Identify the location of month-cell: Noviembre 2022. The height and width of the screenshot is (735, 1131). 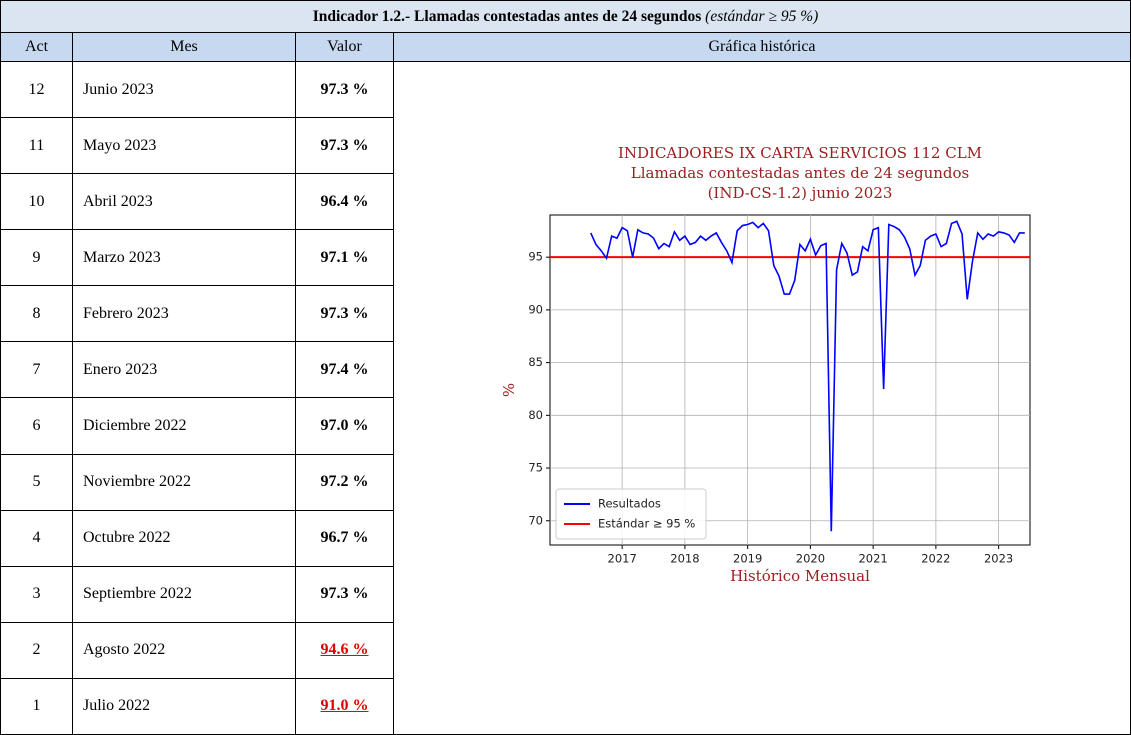
(184, 482).